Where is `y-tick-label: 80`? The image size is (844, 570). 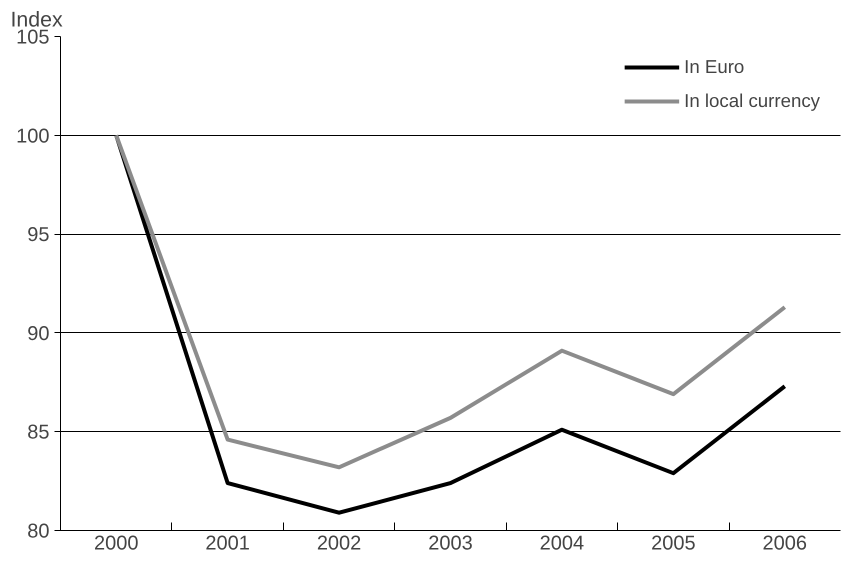 y-tick-label: 80 is located at coordinates (38, 531).